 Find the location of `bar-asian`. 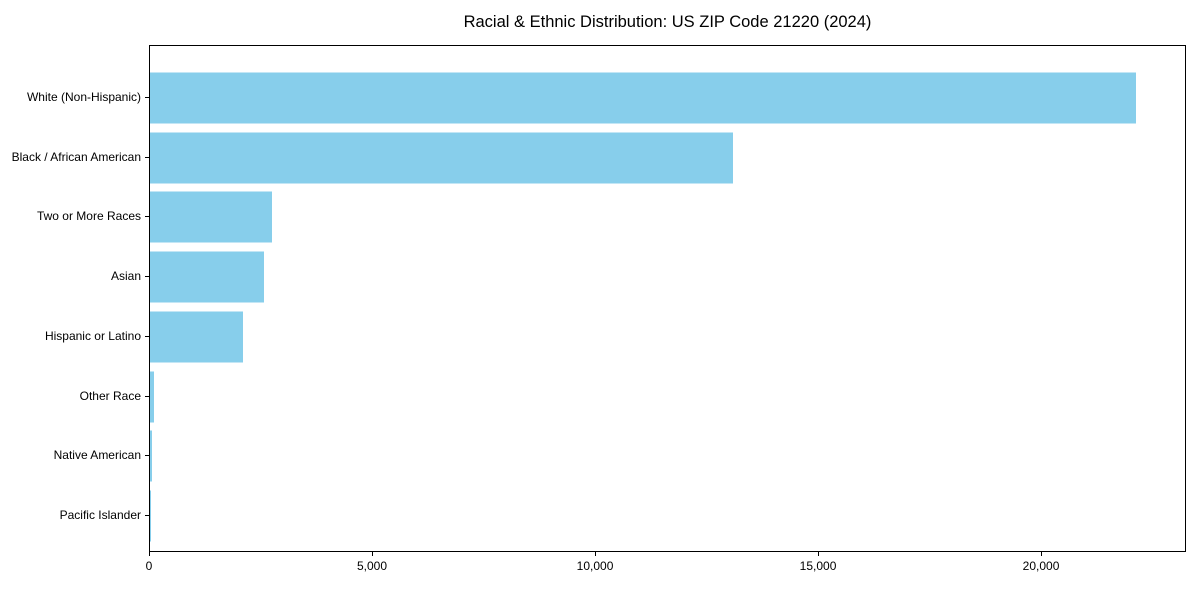

bar-asian is located at coordinates (207, 277).